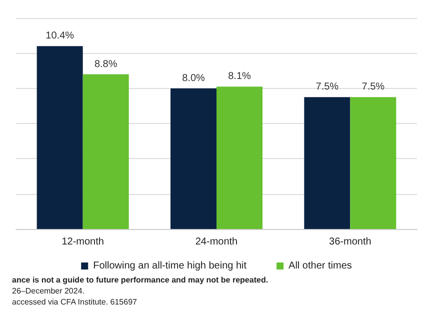  I want to click on data-label: 8.8%, so click(106, 64).